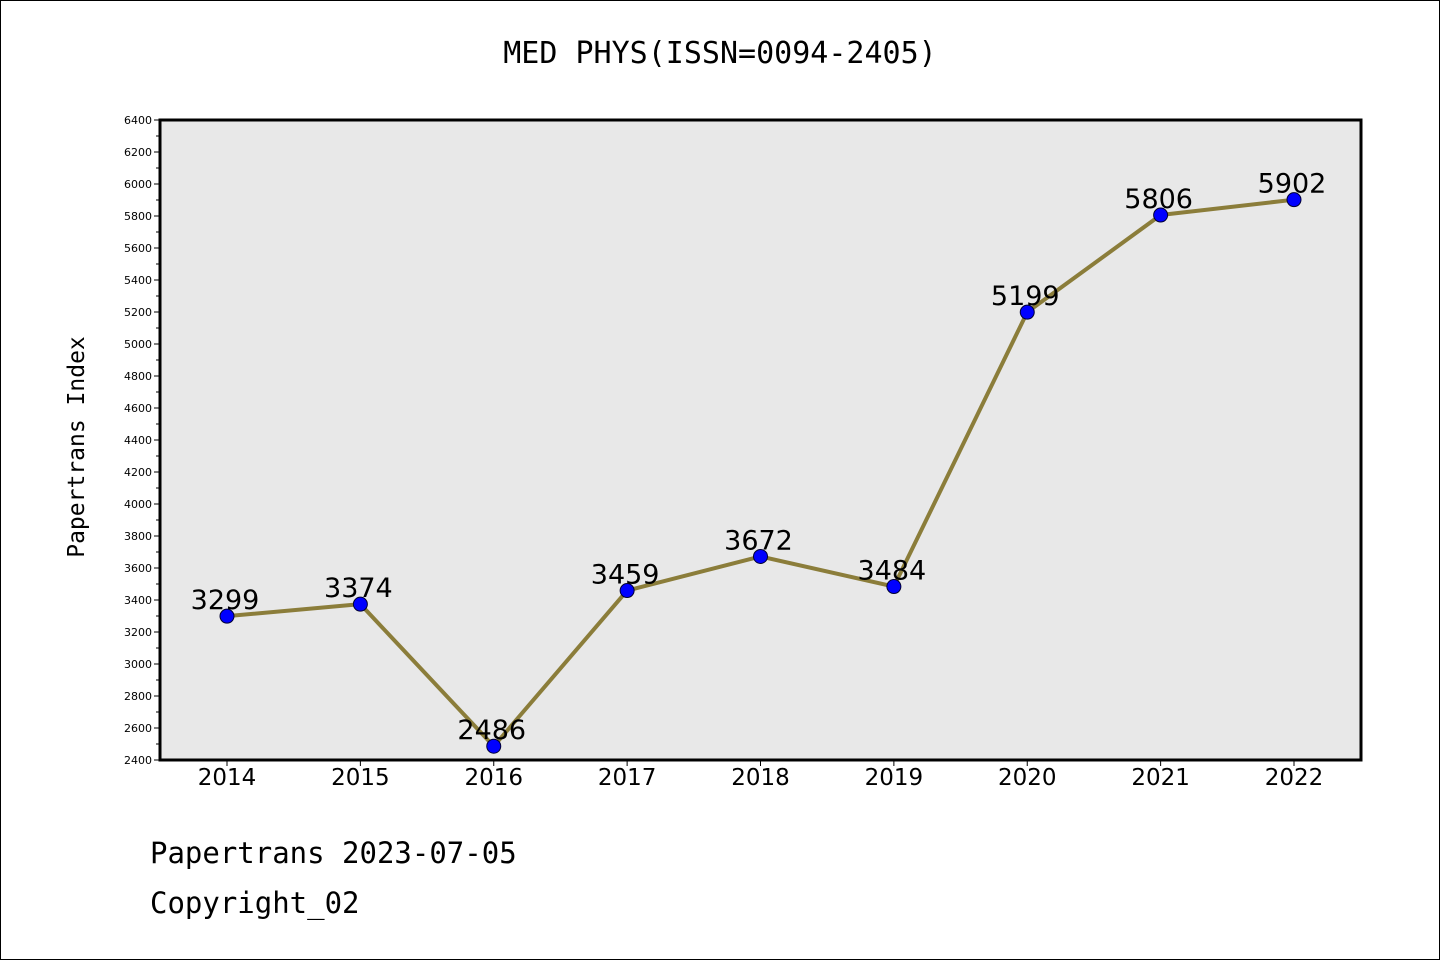 This screenshot has width=1440, height=960. I want to click on data-label: 5199, so click(1025, 296).